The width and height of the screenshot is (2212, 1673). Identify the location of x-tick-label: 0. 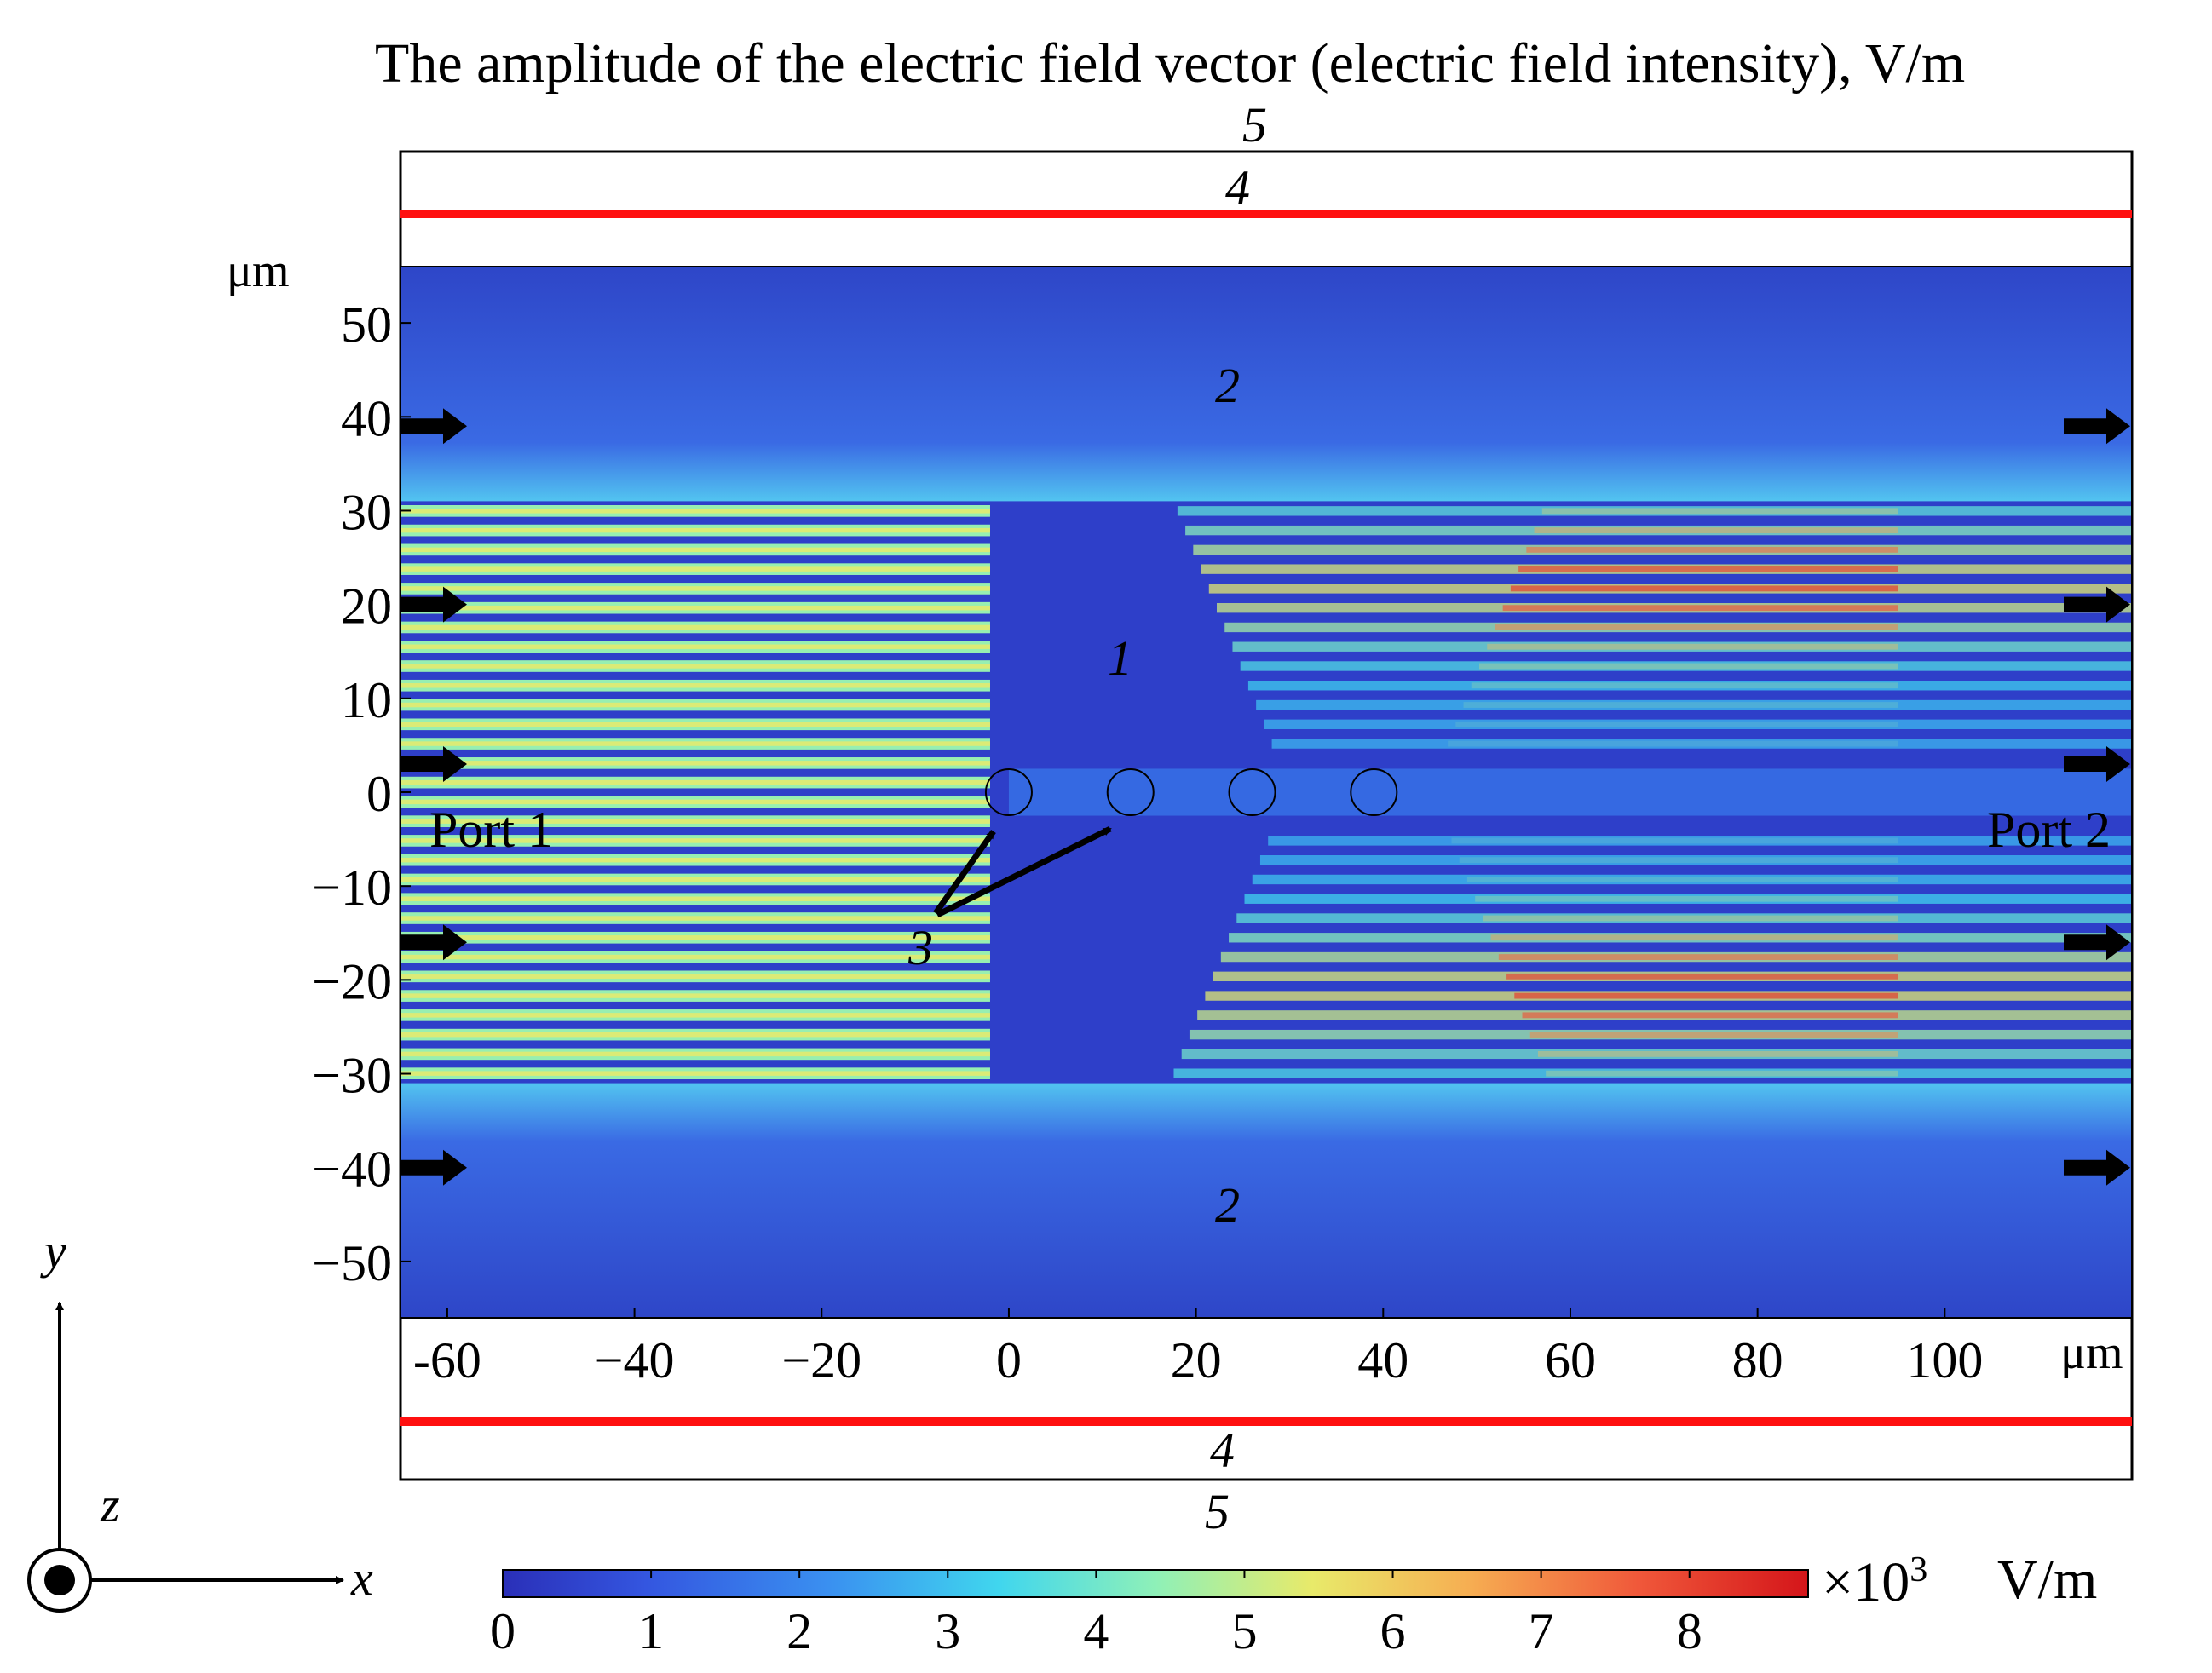
(1009, 1360).